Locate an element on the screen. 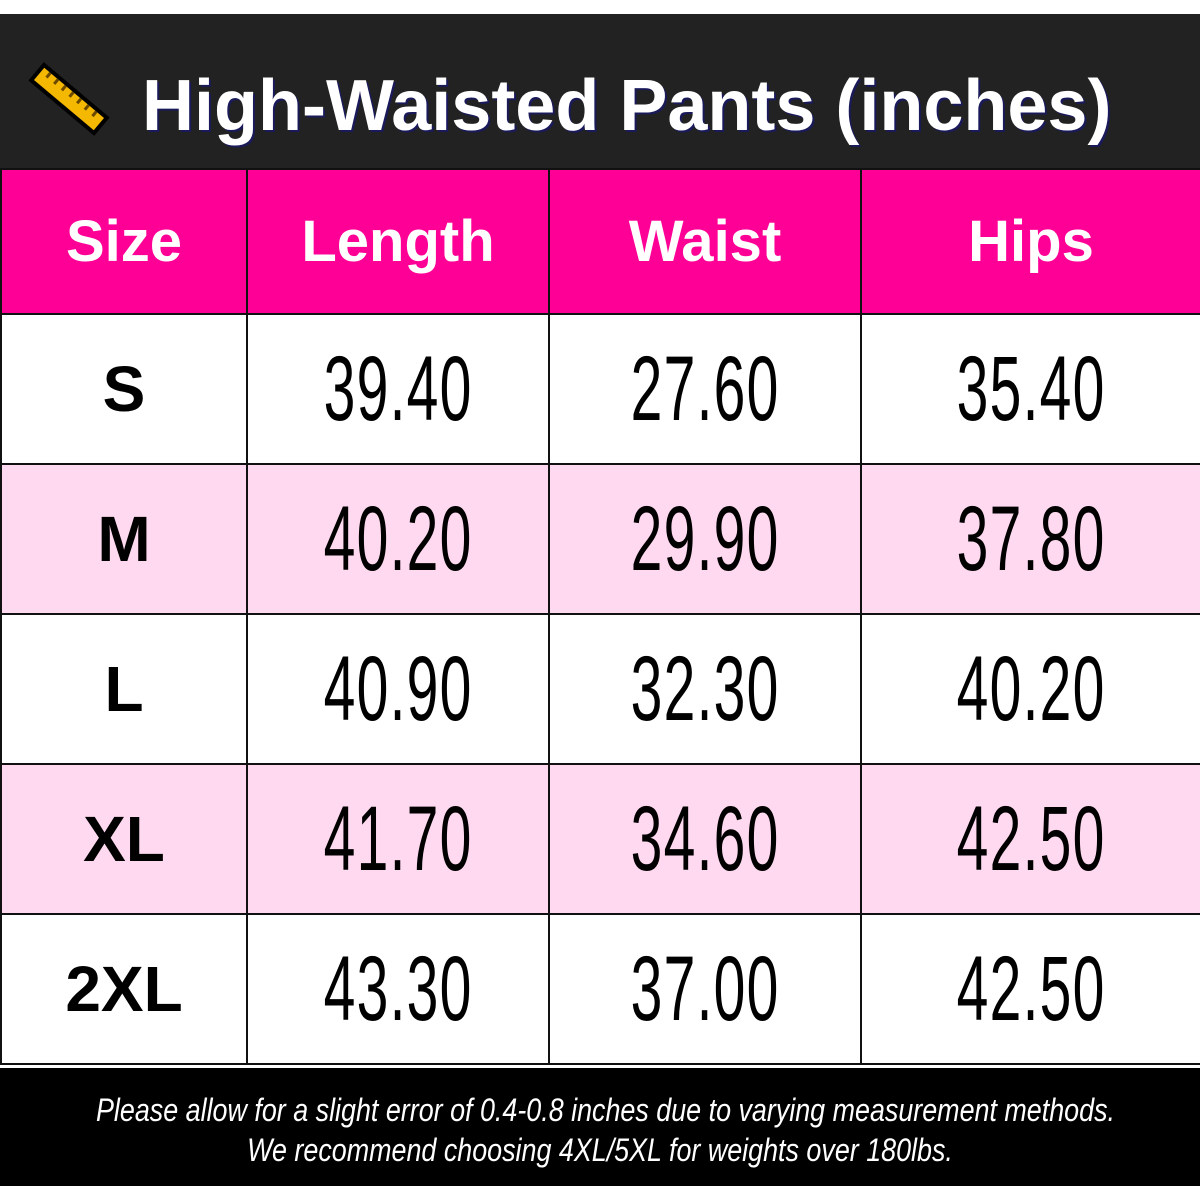 The height and width of the screenshot is (1200, 1200). size-value: M is located at coordinates (124, 539).